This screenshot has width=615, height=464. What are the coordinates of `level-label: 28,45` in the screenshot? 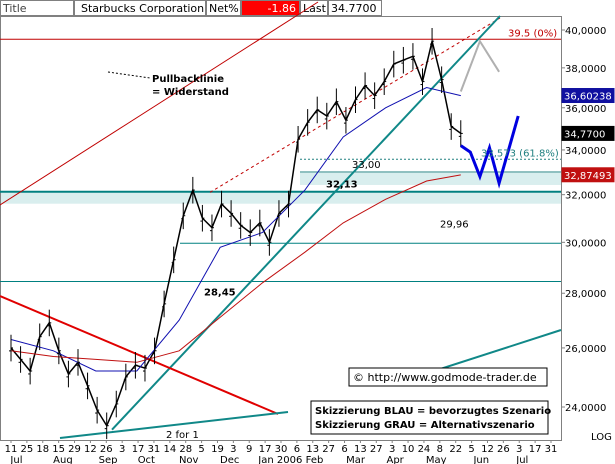 It's located at (220, 292).